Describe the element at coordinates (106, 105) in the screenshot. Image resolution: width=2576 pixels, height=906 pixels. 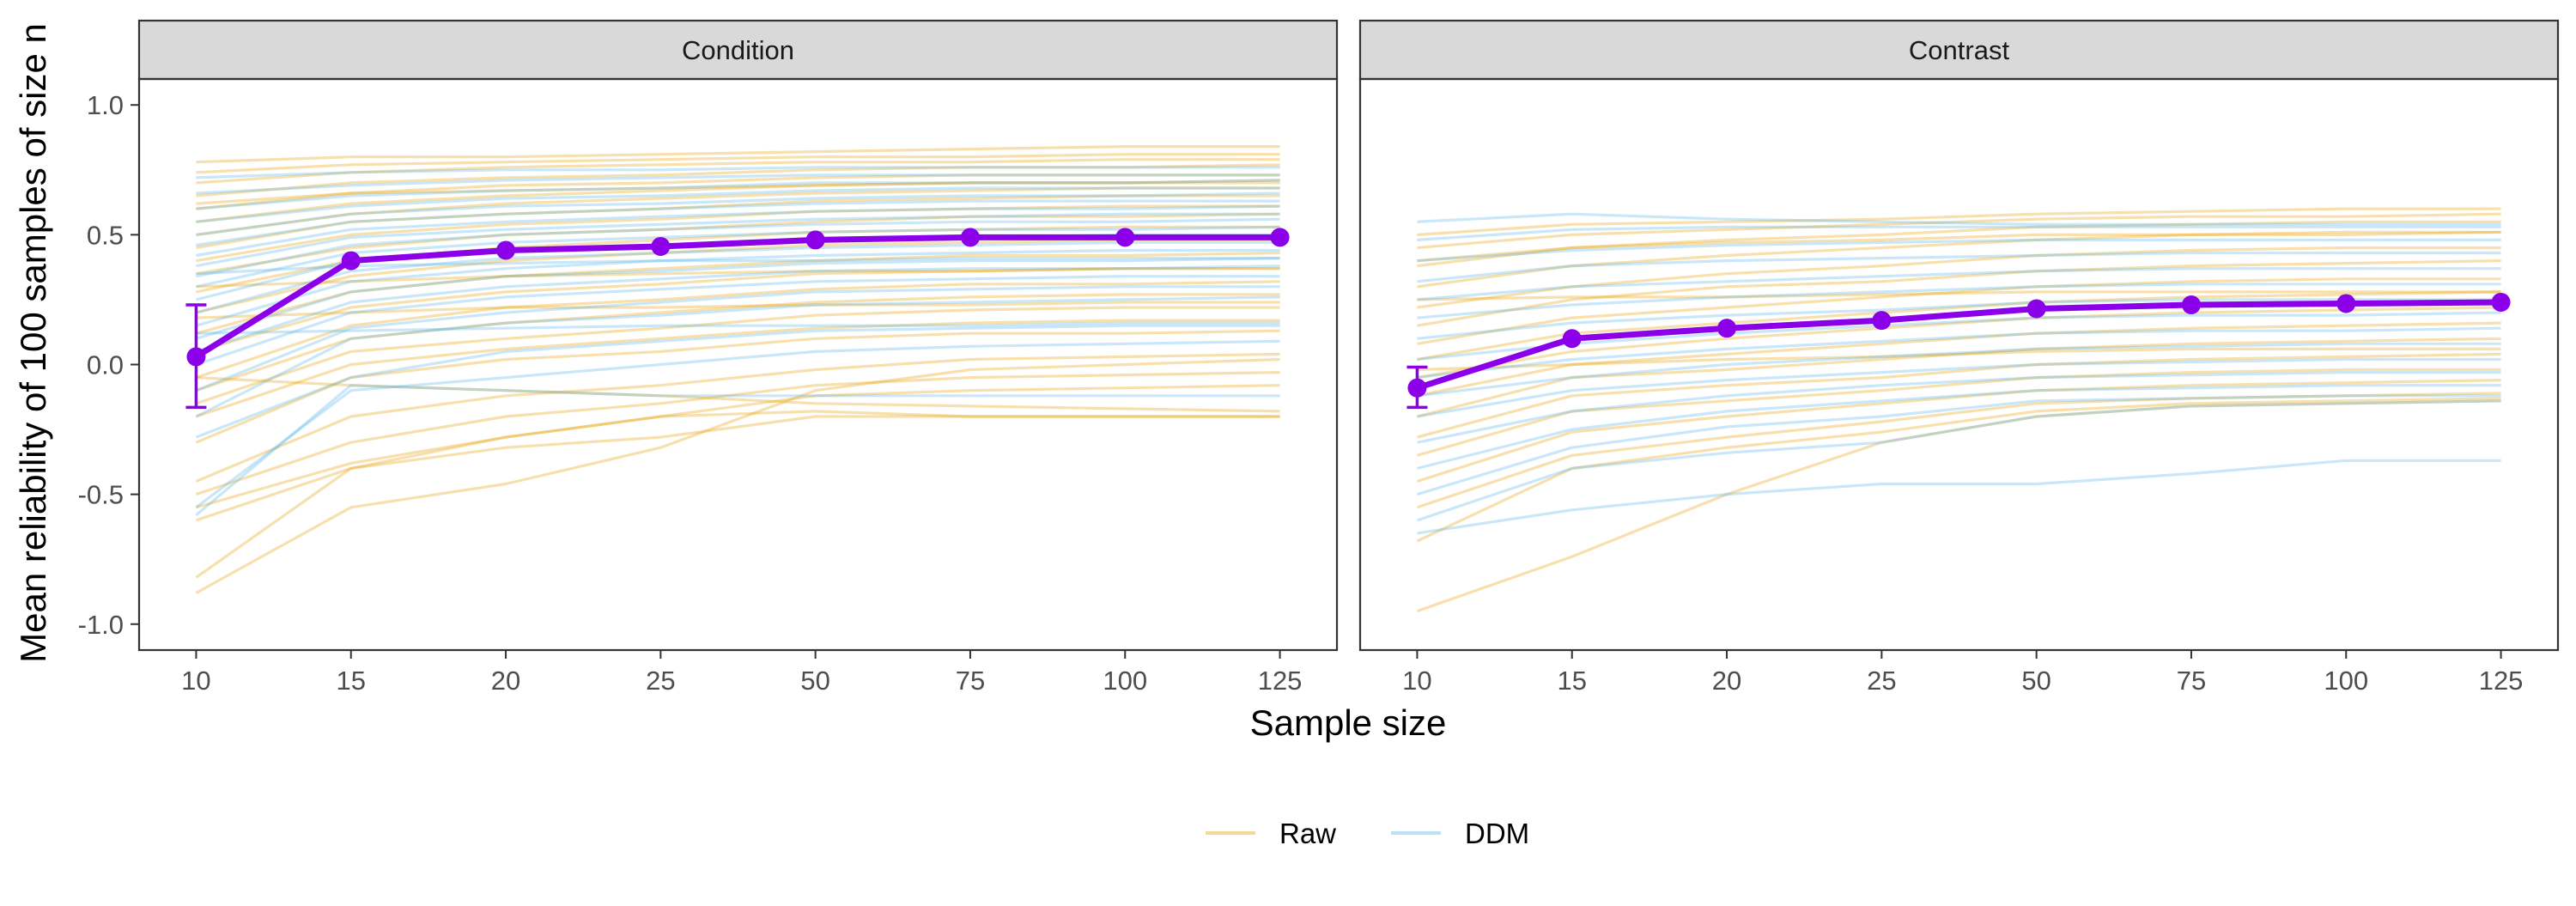
I see `y-tick-label: 1.0` at that location.